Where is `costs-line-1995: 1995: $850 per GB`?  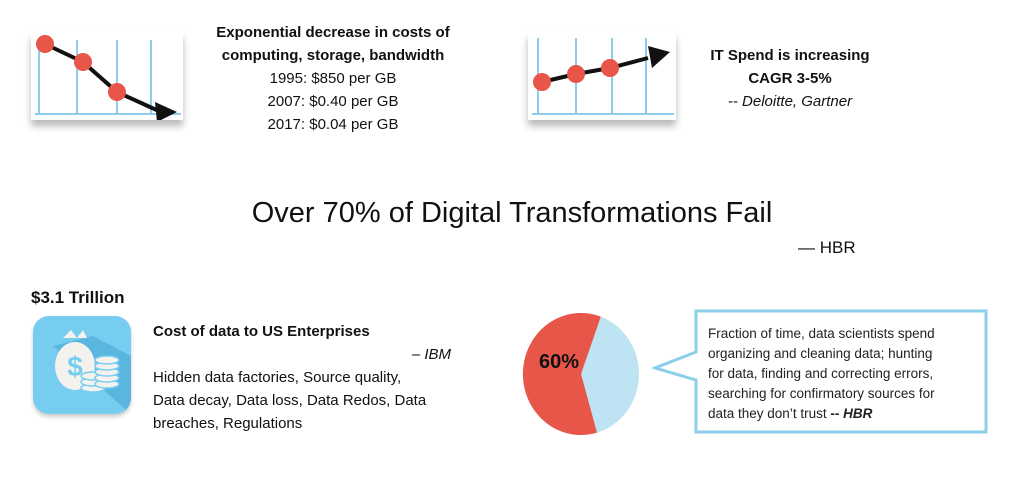 costs-line-1995: 1995: $850 per GB is located at coordinates (333, 78).